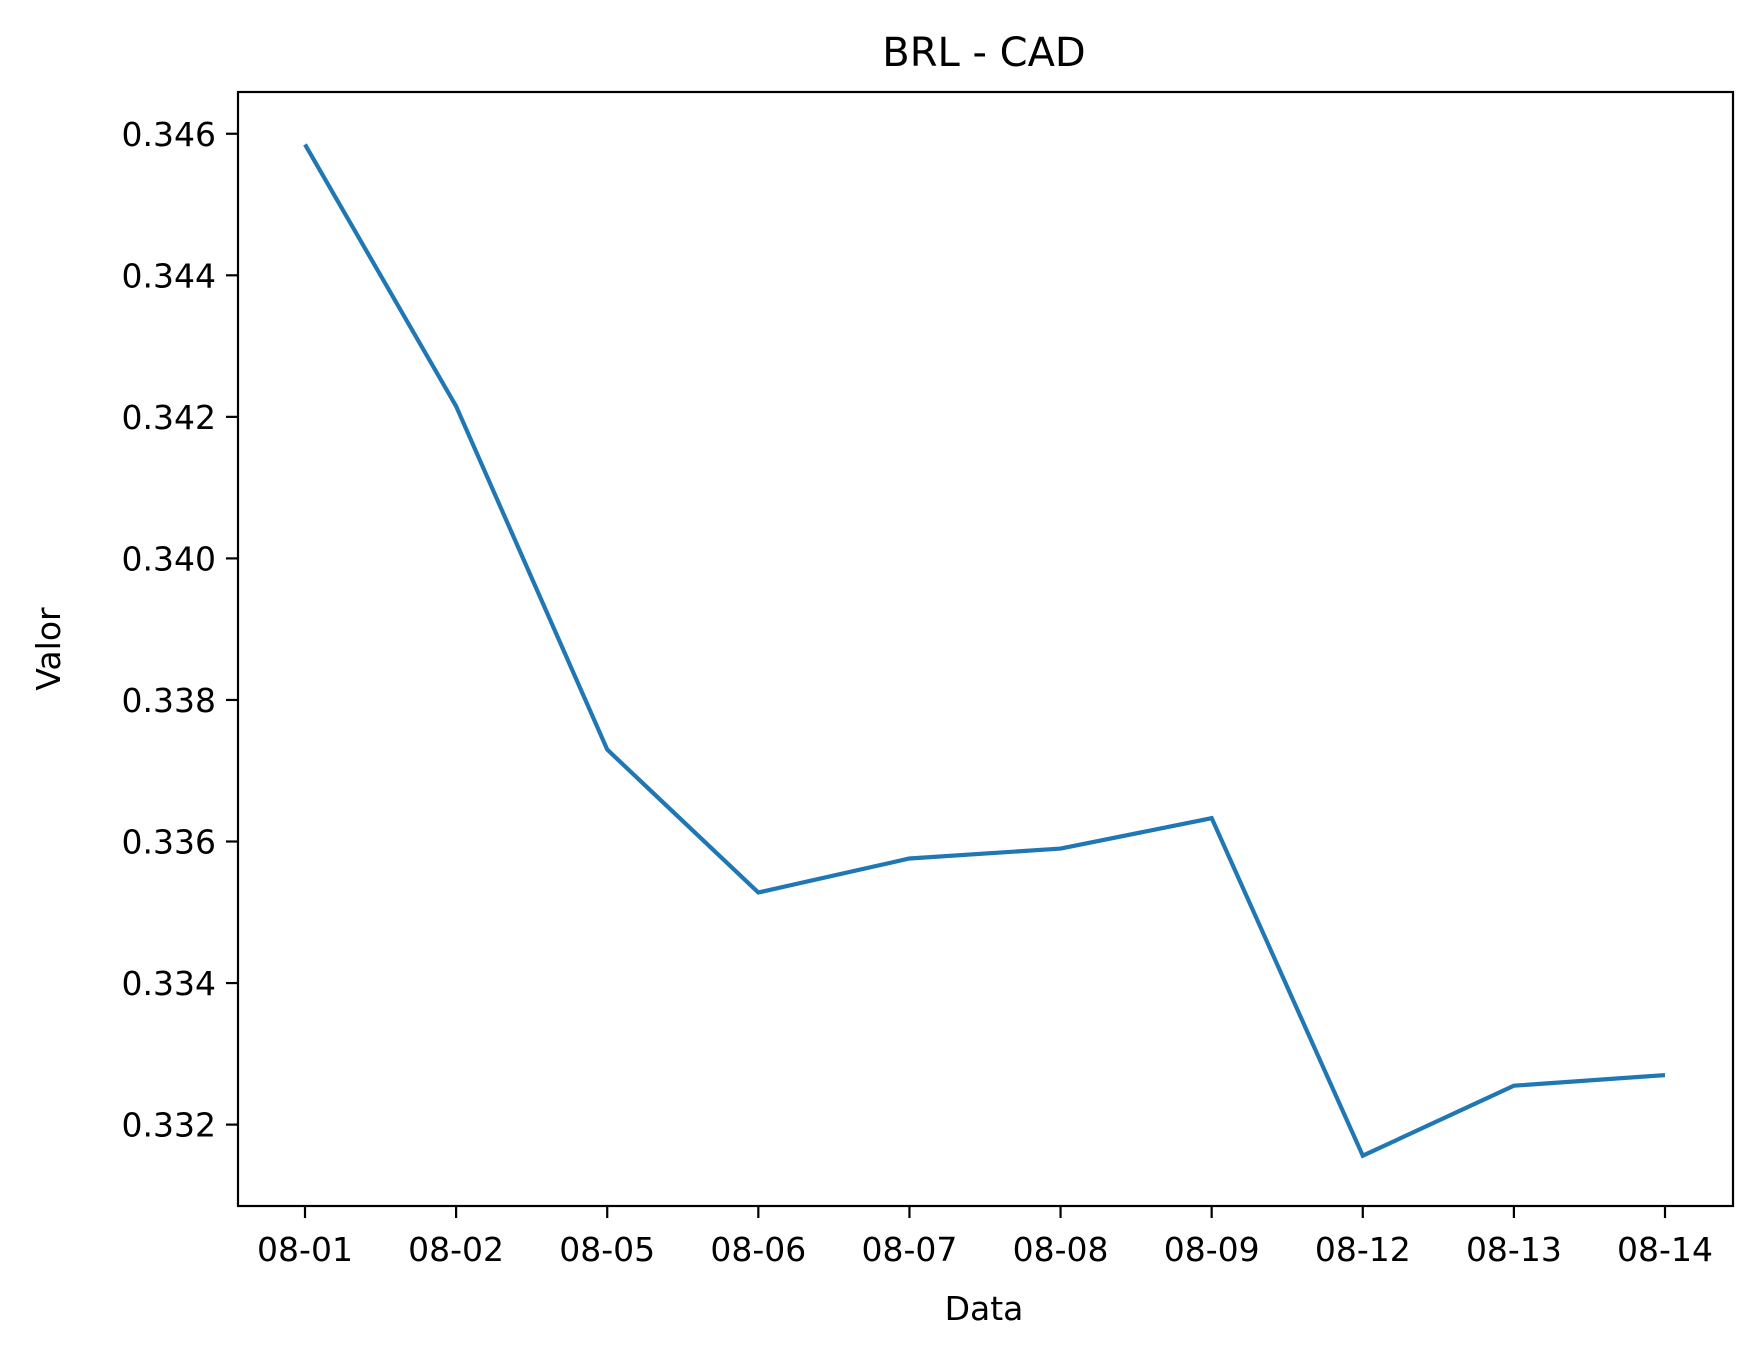 Image resolution: width=1758 pixels, height=1361 pixels. What do you see at coordinates (169, 275) in the screenshot?
I see `y-tick-label: 0.344` at bounding box center [169, 275].